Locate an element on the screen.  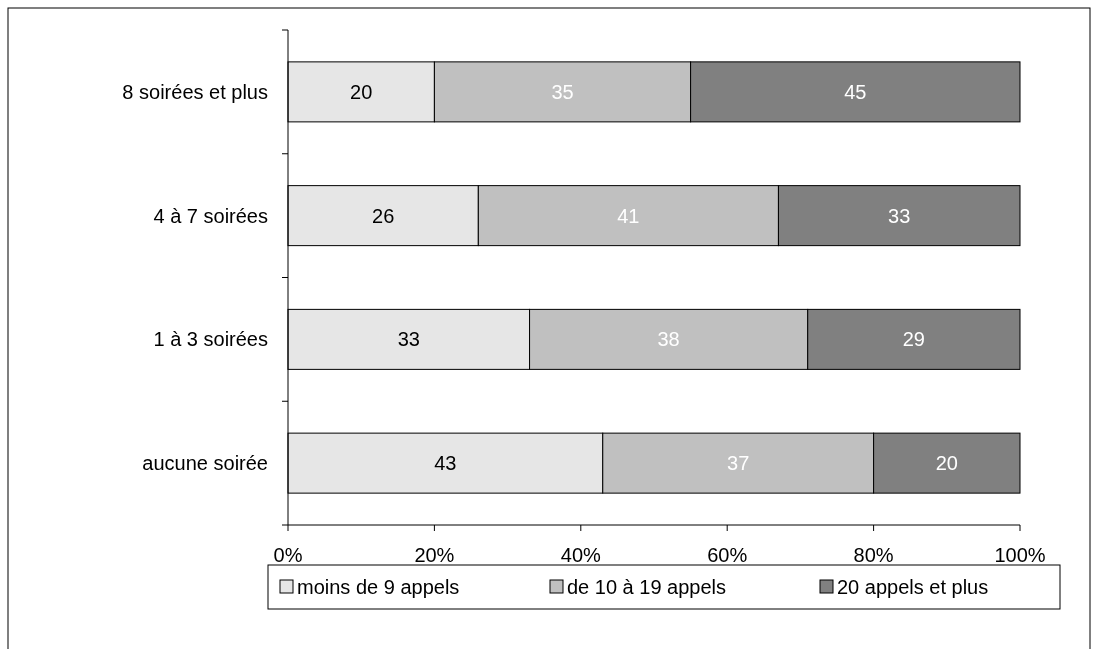
data-label: 38 is located at coordinates (668, 339).